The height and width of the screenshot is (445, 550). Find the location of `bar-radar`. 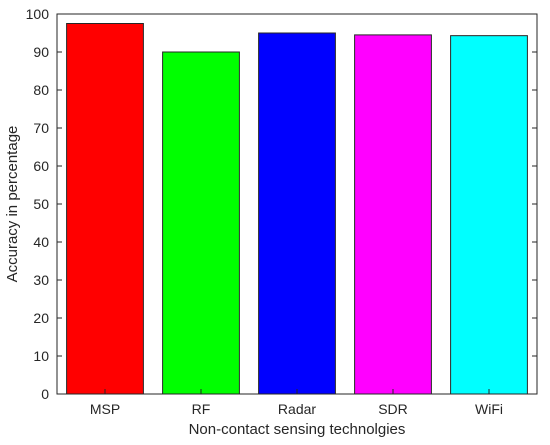

bar-radar is located at coordinates (297, 213).